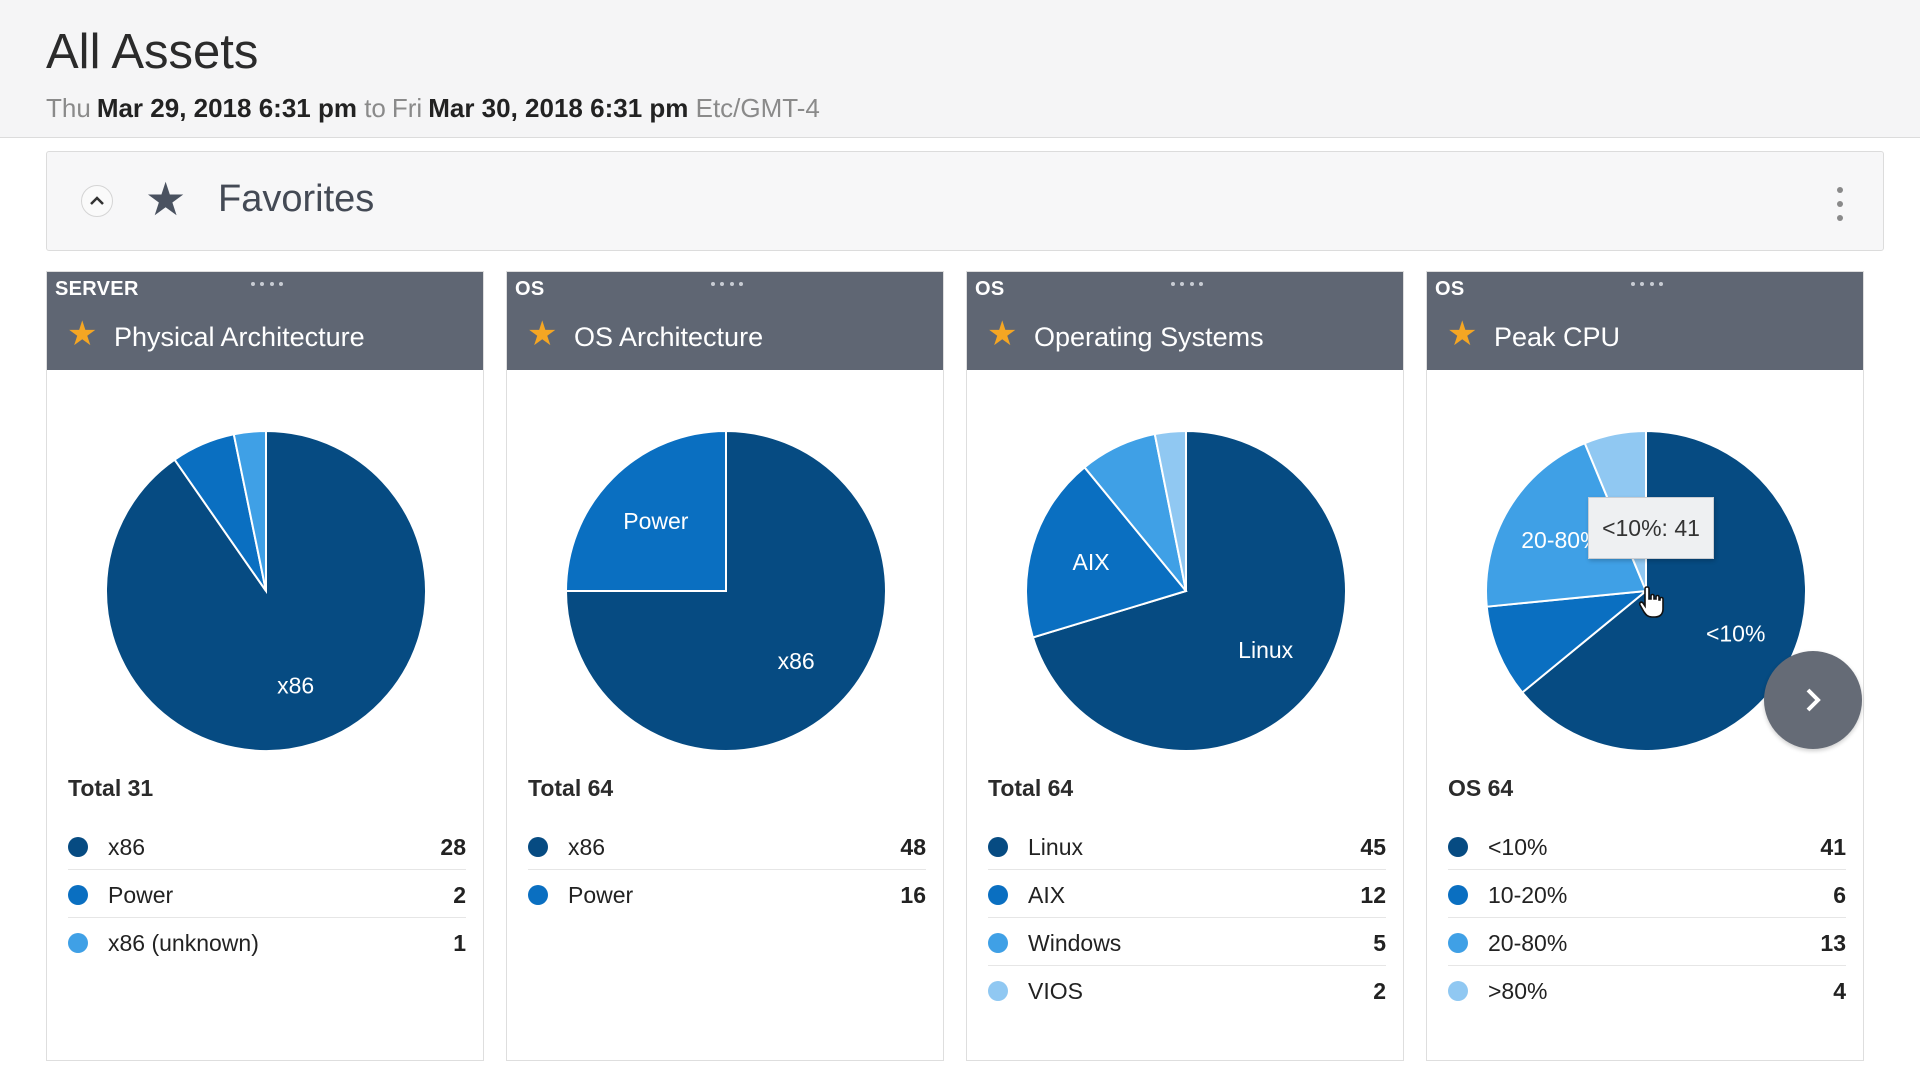 The image size is (1920, 1080). What do you see at coordinates (1379, 943) in the screenshot?
I see `legend-value: 5` at bounding box center [1379, 943].